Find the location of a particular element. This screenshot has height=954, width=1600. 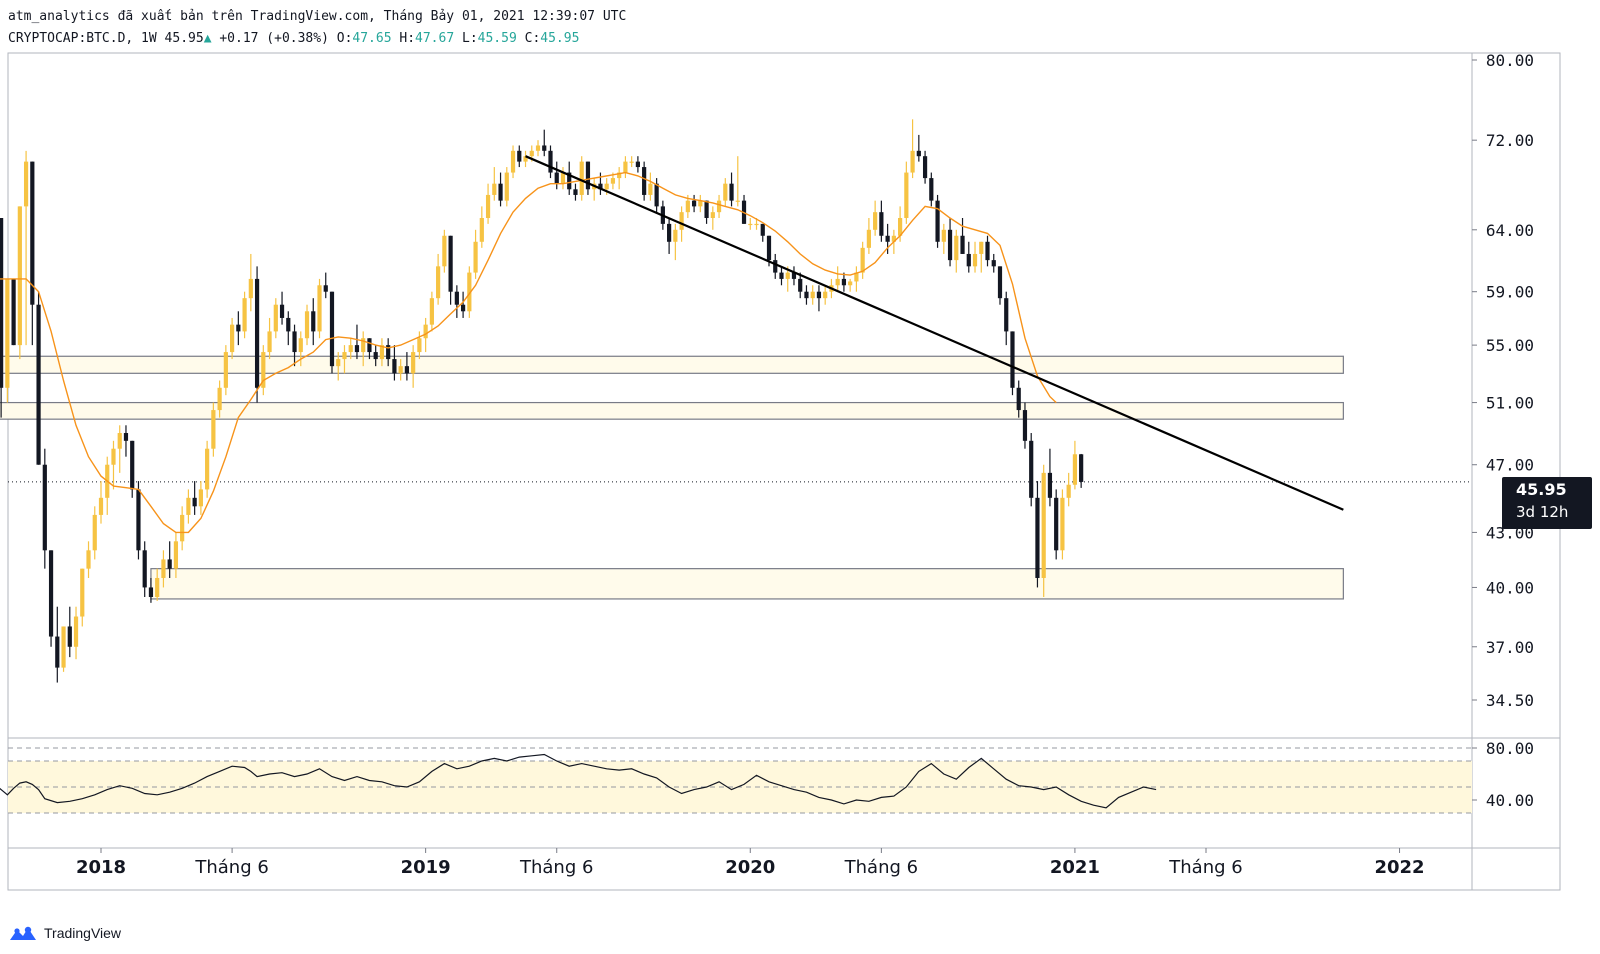

price-tick-label: 34.50 is located at coordinates (1510, 700).